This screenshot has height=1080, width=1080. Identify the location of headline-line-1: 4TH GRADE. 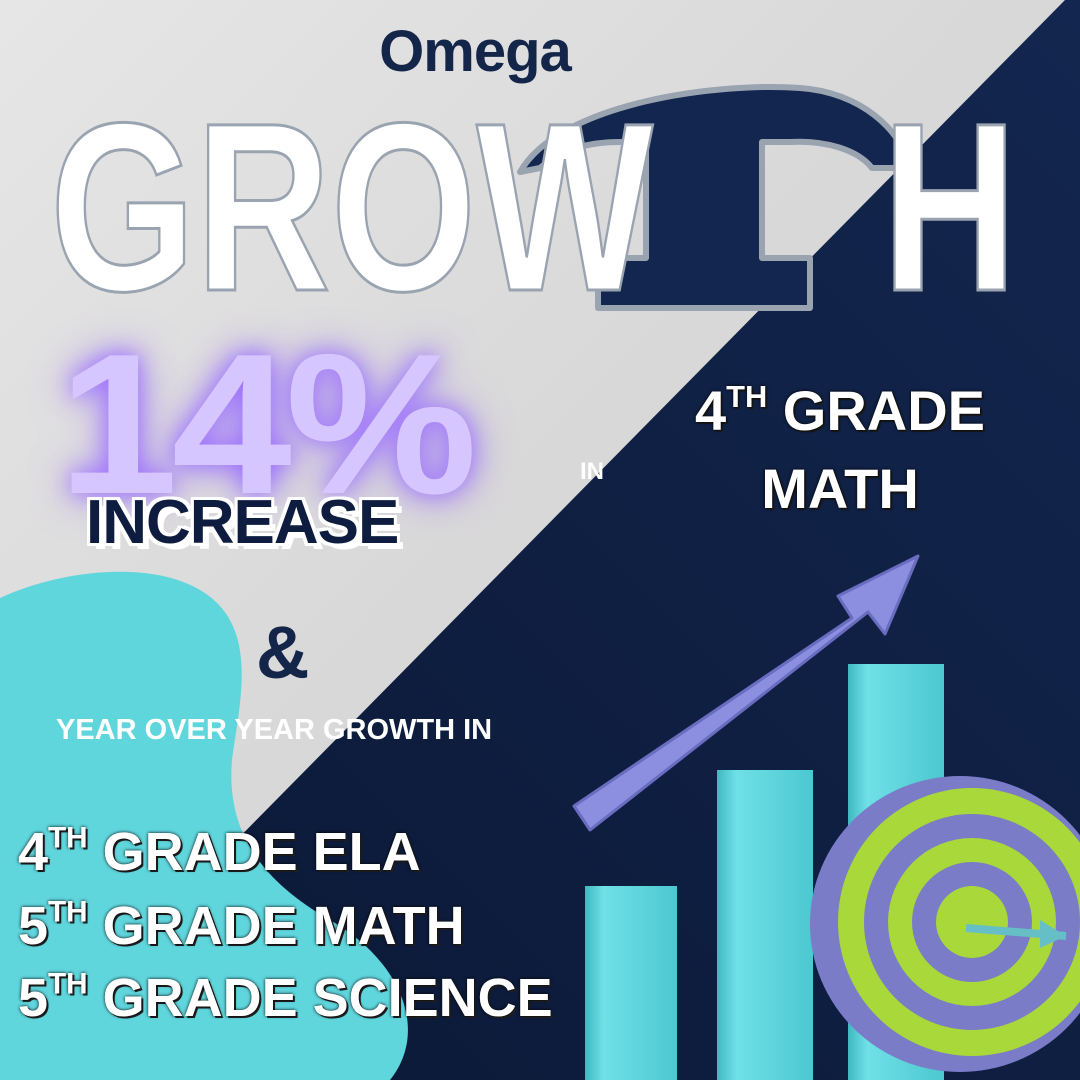
(839, 410).